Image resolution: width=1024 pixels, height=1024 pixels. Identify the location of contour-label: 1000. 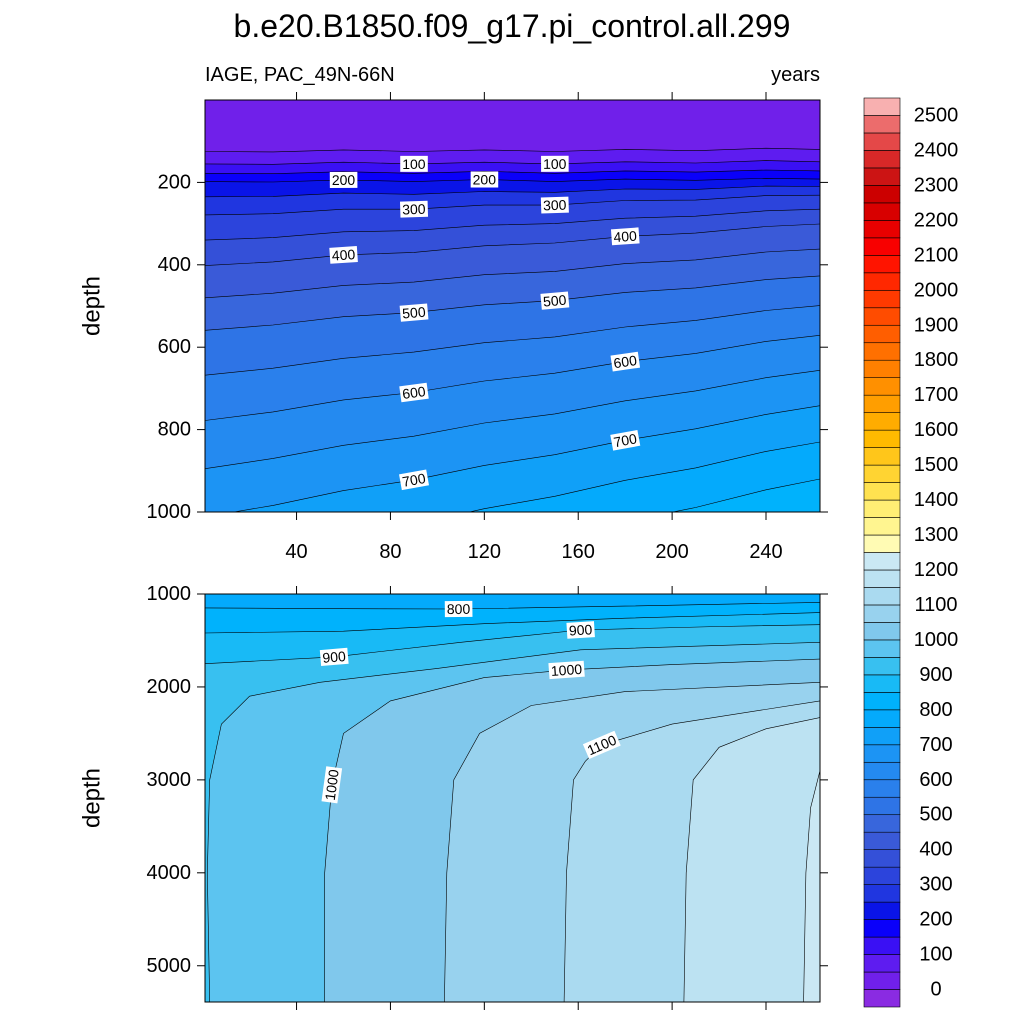
(566, 670).